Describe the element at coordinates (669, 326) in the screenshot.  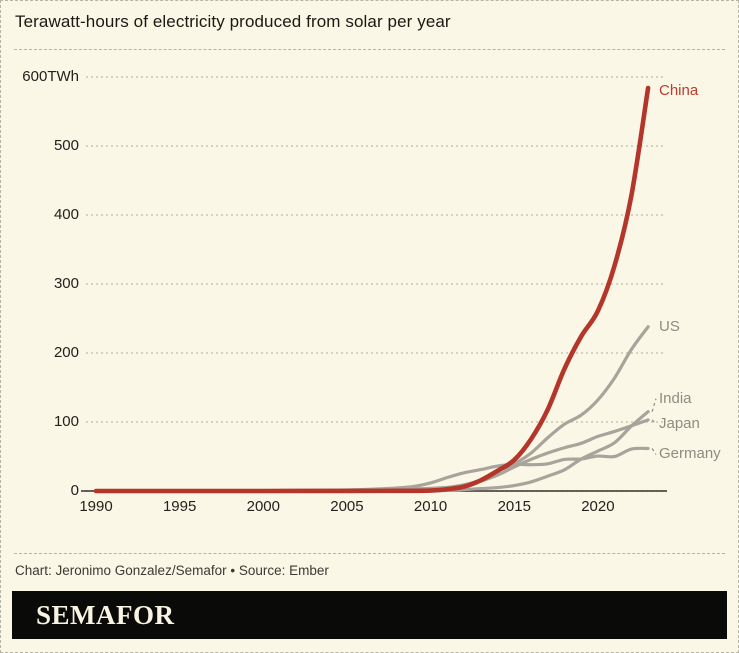
I see `series-label-us: US` at that location.